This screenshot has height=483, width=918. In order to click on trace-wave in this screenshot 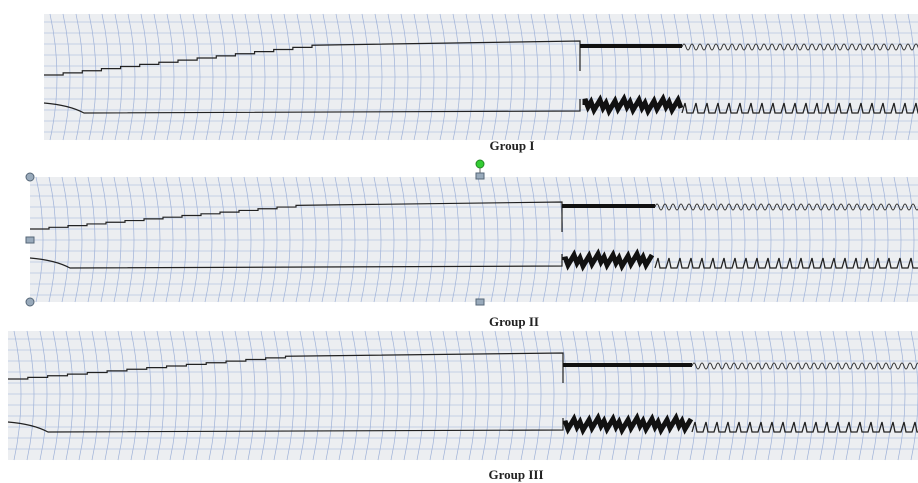, I will do `click(786, 207)`.